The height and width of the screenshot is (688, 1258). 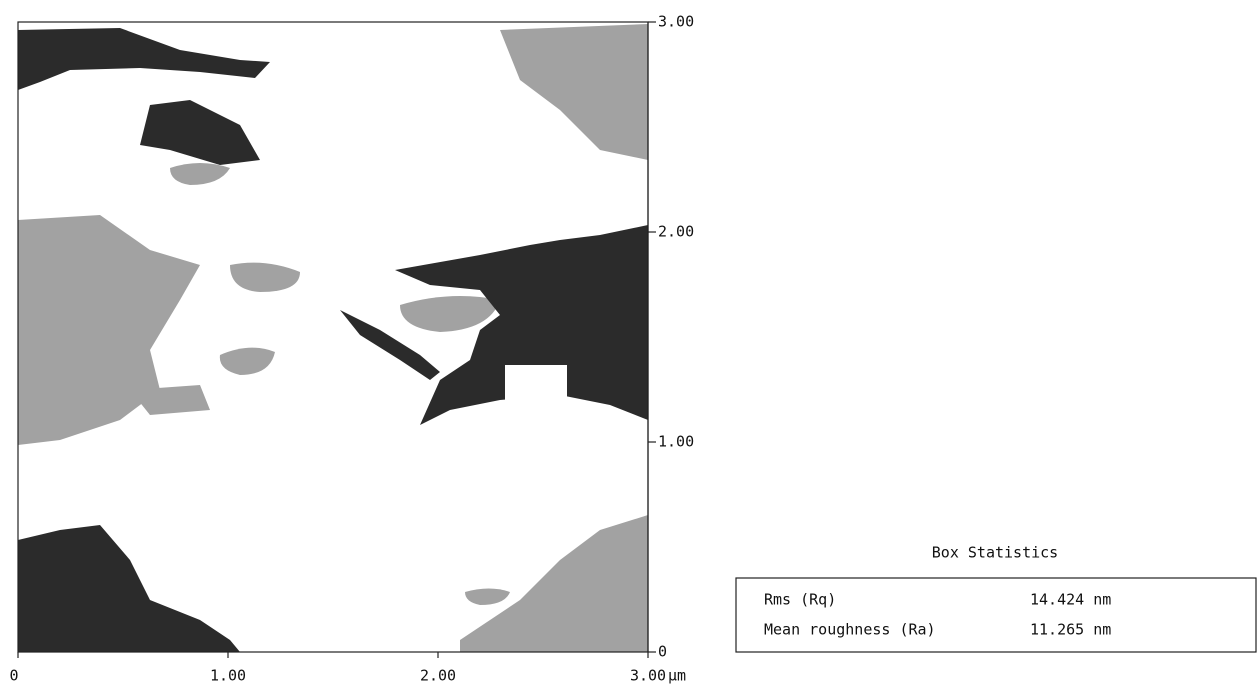 I want to click on stats-title: Box Statistics, so click(x=995, y=553).